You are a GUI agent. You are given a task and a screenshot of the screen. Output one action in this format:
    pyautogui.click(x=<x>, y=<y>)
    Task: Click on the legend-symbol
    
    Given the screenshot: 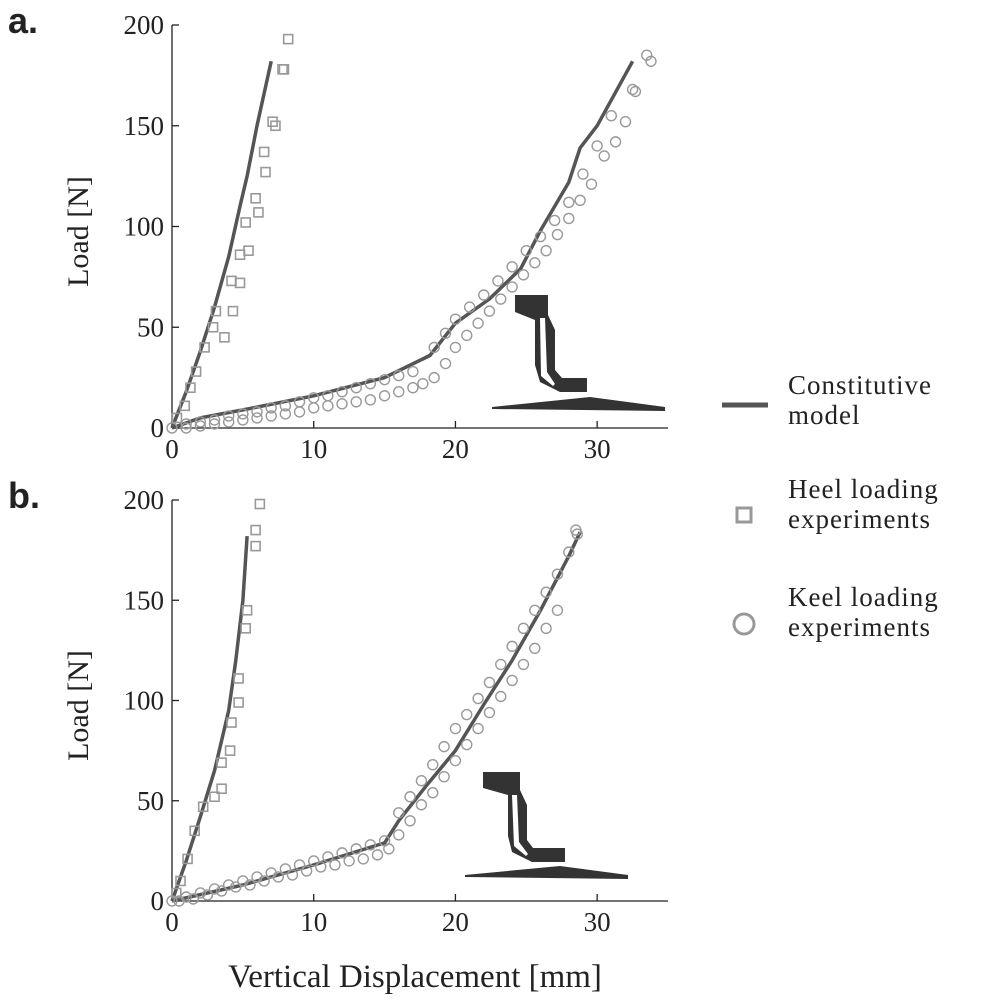 What is the action you would take?
    pyautogui.click(x=744, y=624)
    